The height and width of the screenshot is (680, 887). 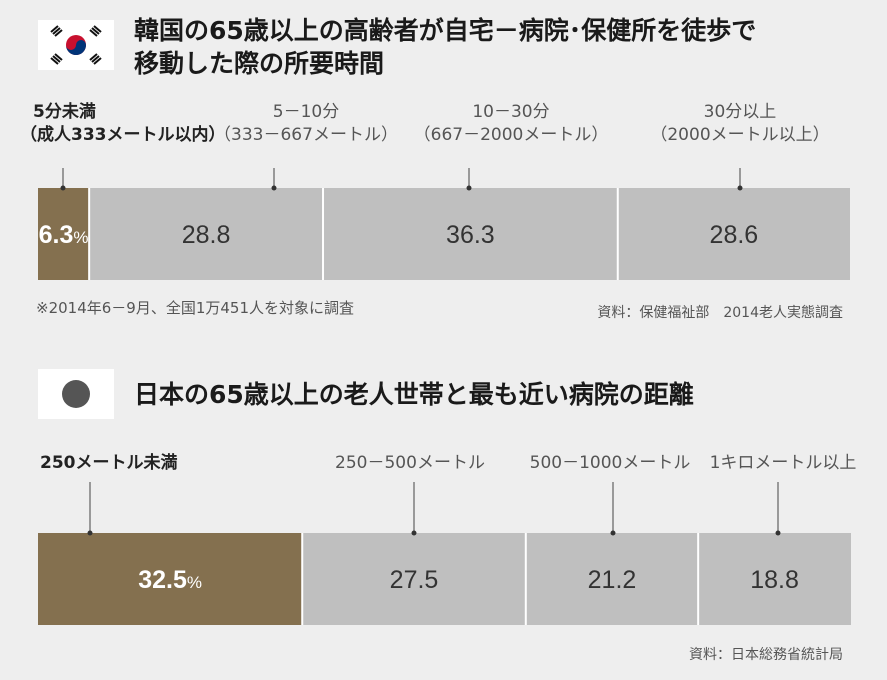 What do you see at coordinates (109, 463) in the screenshot?
I see `japan-category-1: 250メートル未満` at bounding box center [109, 463].